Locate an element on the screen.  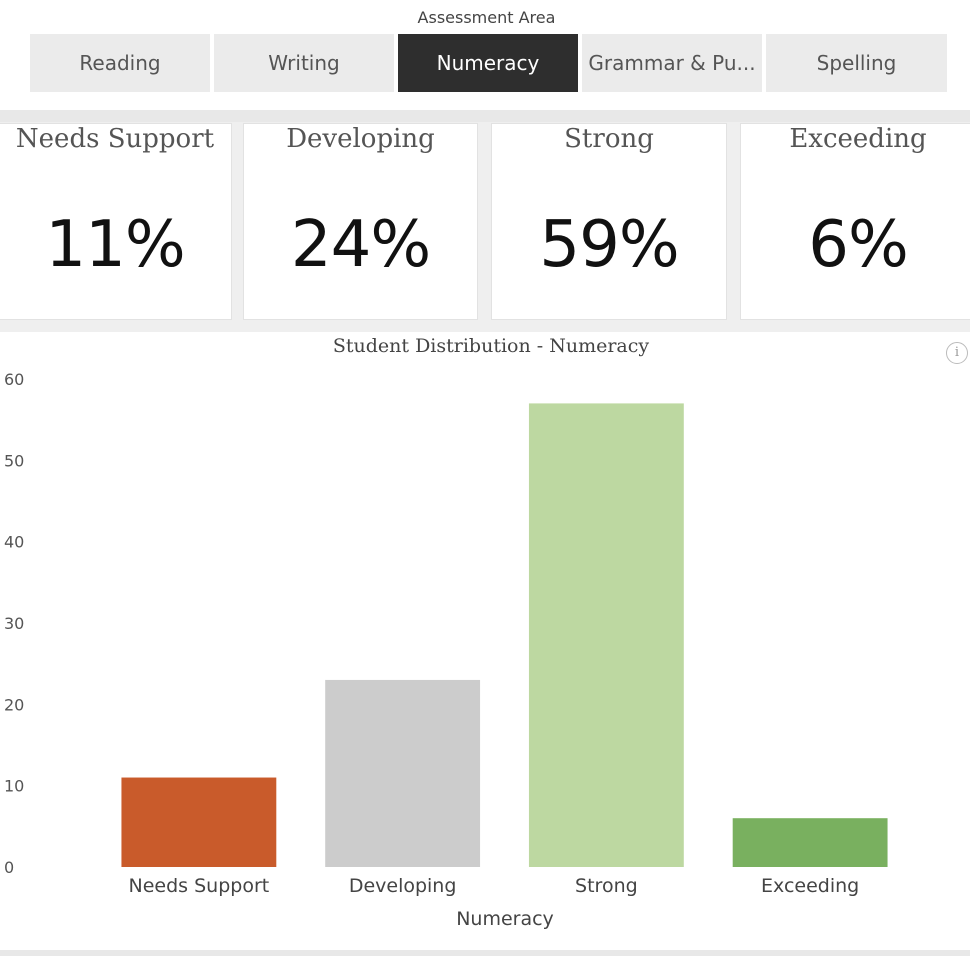
x-tick-label: Exceeding is located at coordinates (810, 886).